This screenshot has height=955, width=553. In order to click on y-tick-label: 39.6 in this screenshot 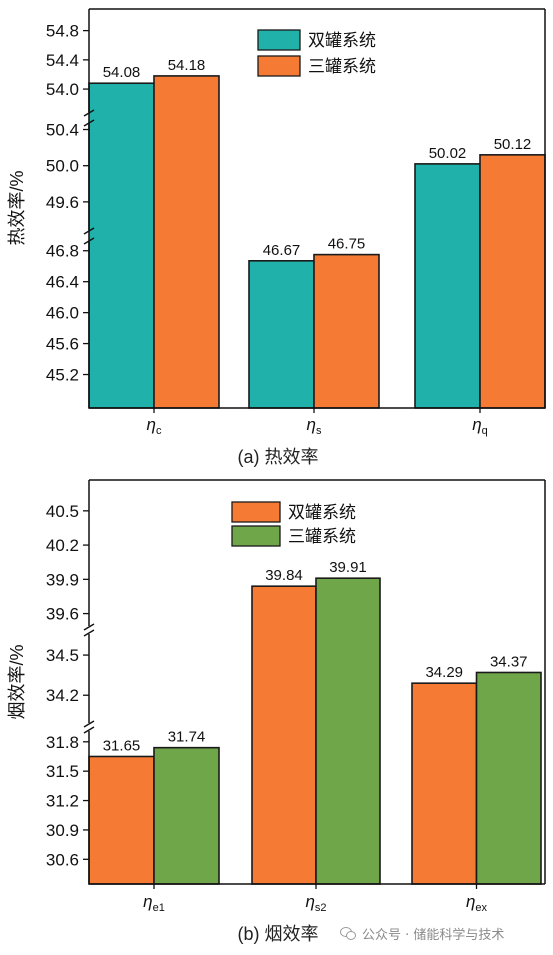, I will do `click(62, 614)`.